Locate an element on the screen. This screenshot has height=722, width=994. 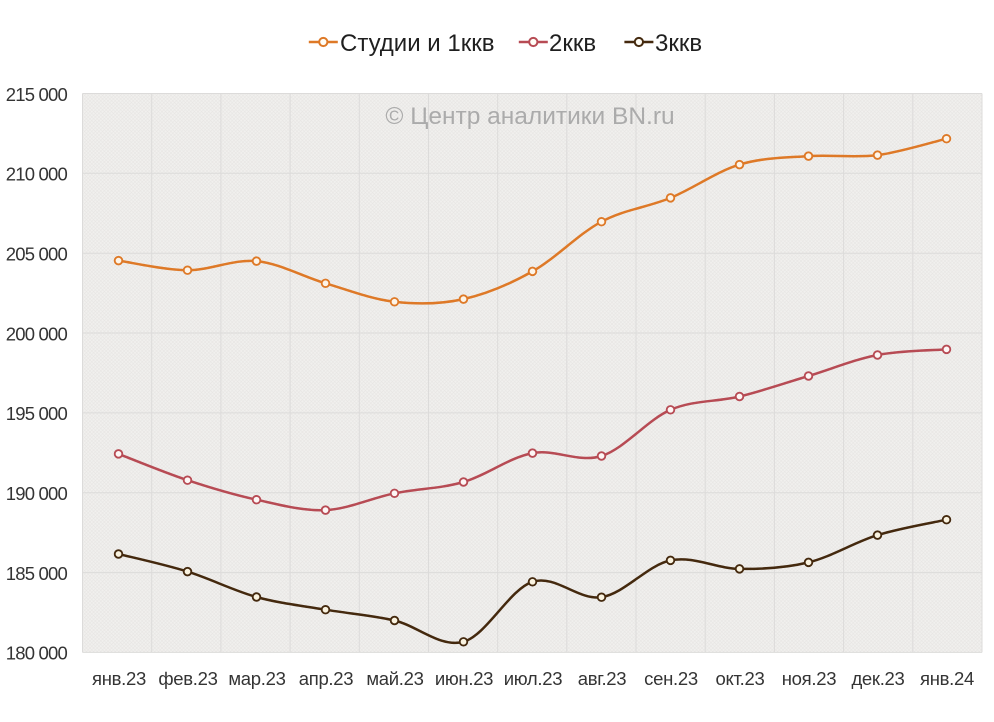
svg-text: © Центр аналитики BN.ru is located at coordinates (529, 116).